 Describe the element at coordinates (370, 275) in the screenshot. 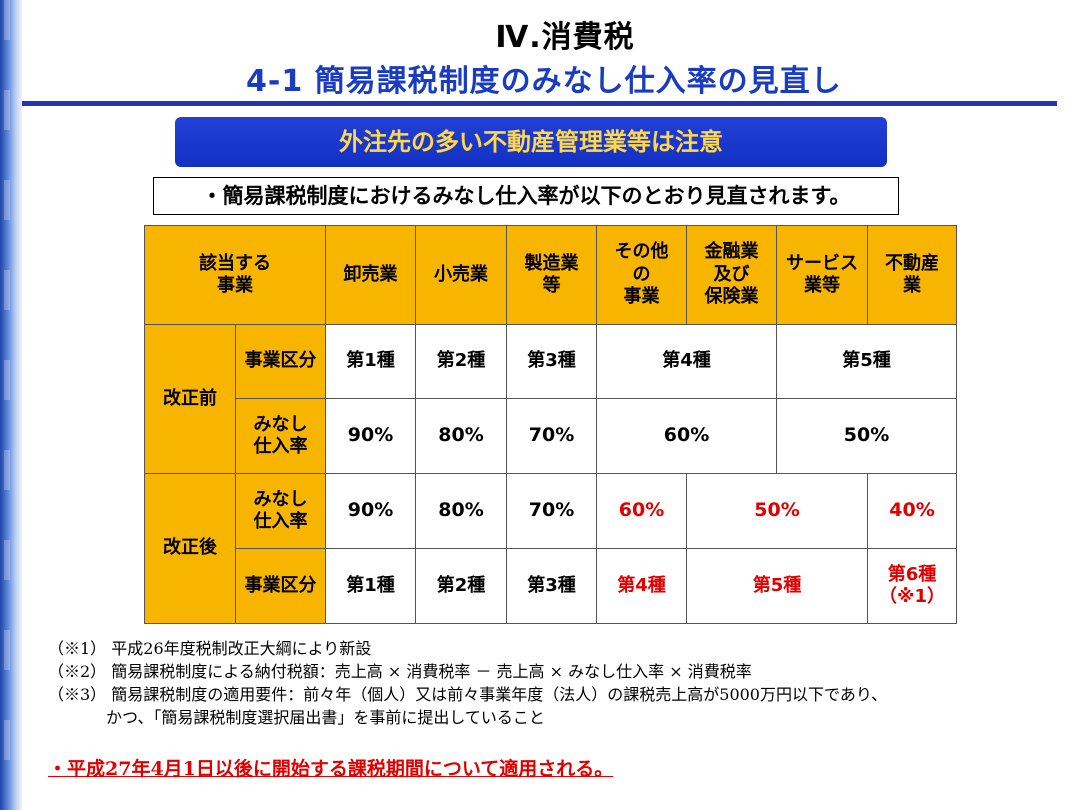

I see `category-header: 卸売業` at that location.